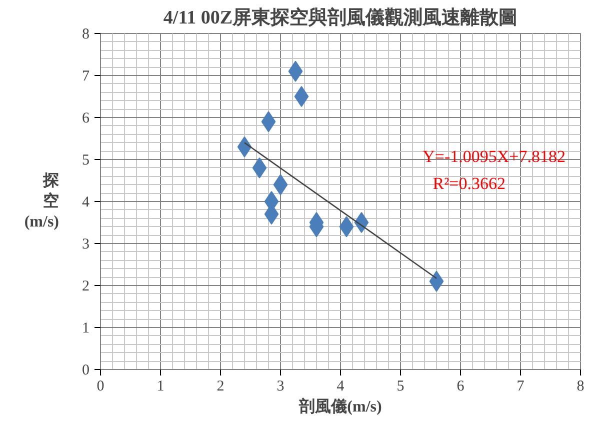  I want to click on y-tick-label: 6, so click(86, 118).